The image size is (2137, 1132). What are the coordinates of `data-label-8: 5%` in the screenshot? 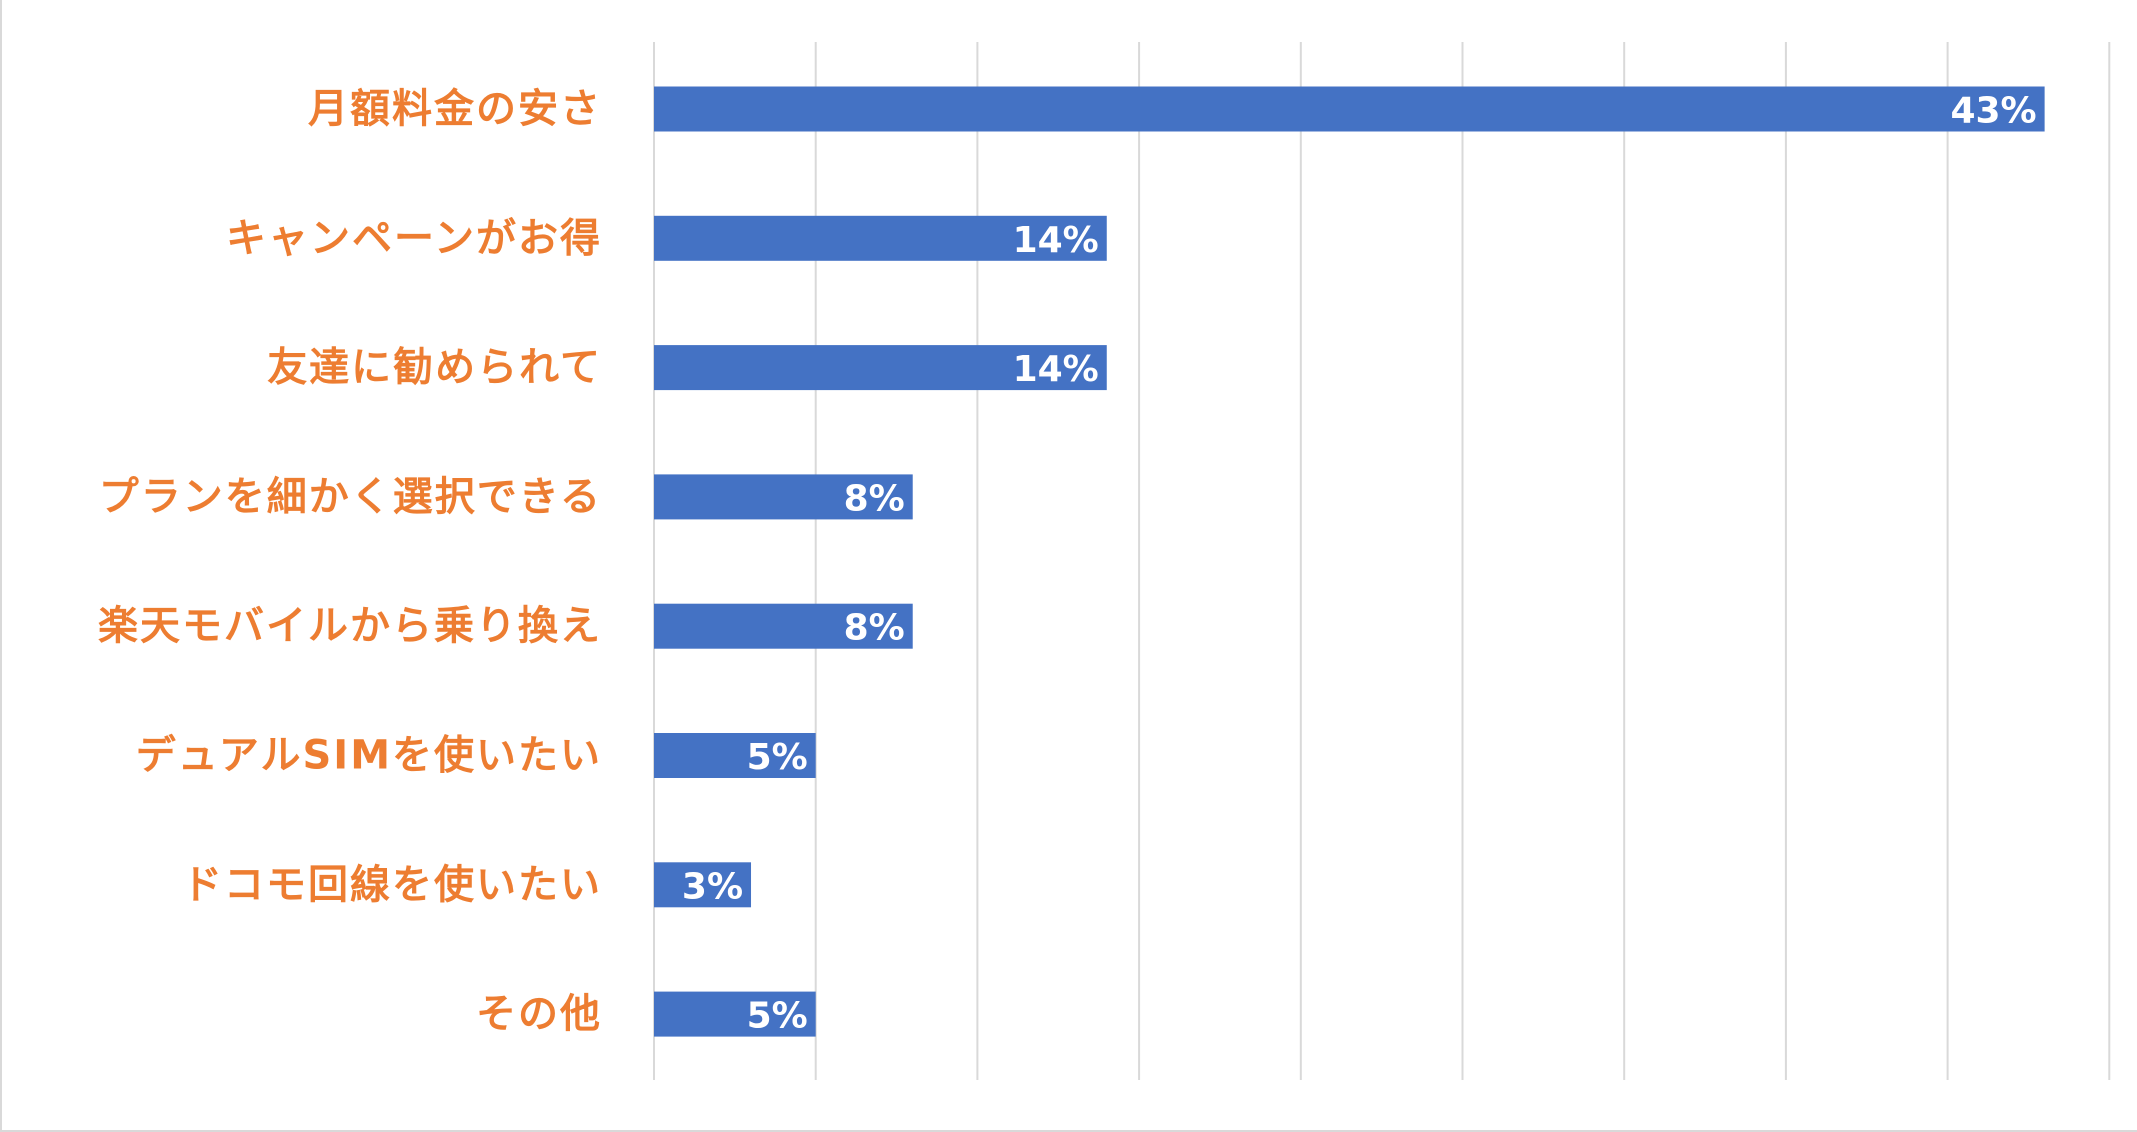 It's located at (777, 1016).